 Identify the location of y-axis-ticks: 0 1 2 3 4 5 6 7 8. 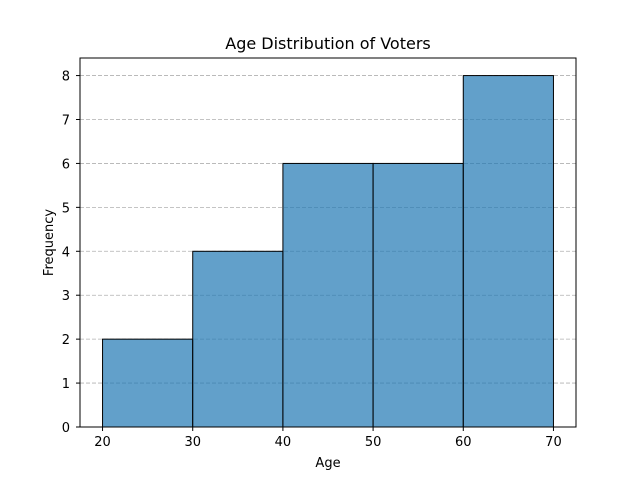
(71, 253).